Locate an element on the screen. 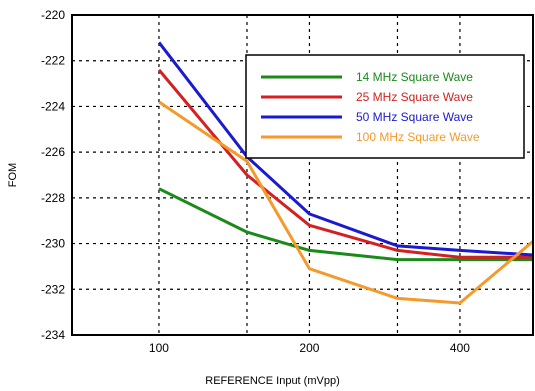  legend-box is located at coordinates (385, 106).